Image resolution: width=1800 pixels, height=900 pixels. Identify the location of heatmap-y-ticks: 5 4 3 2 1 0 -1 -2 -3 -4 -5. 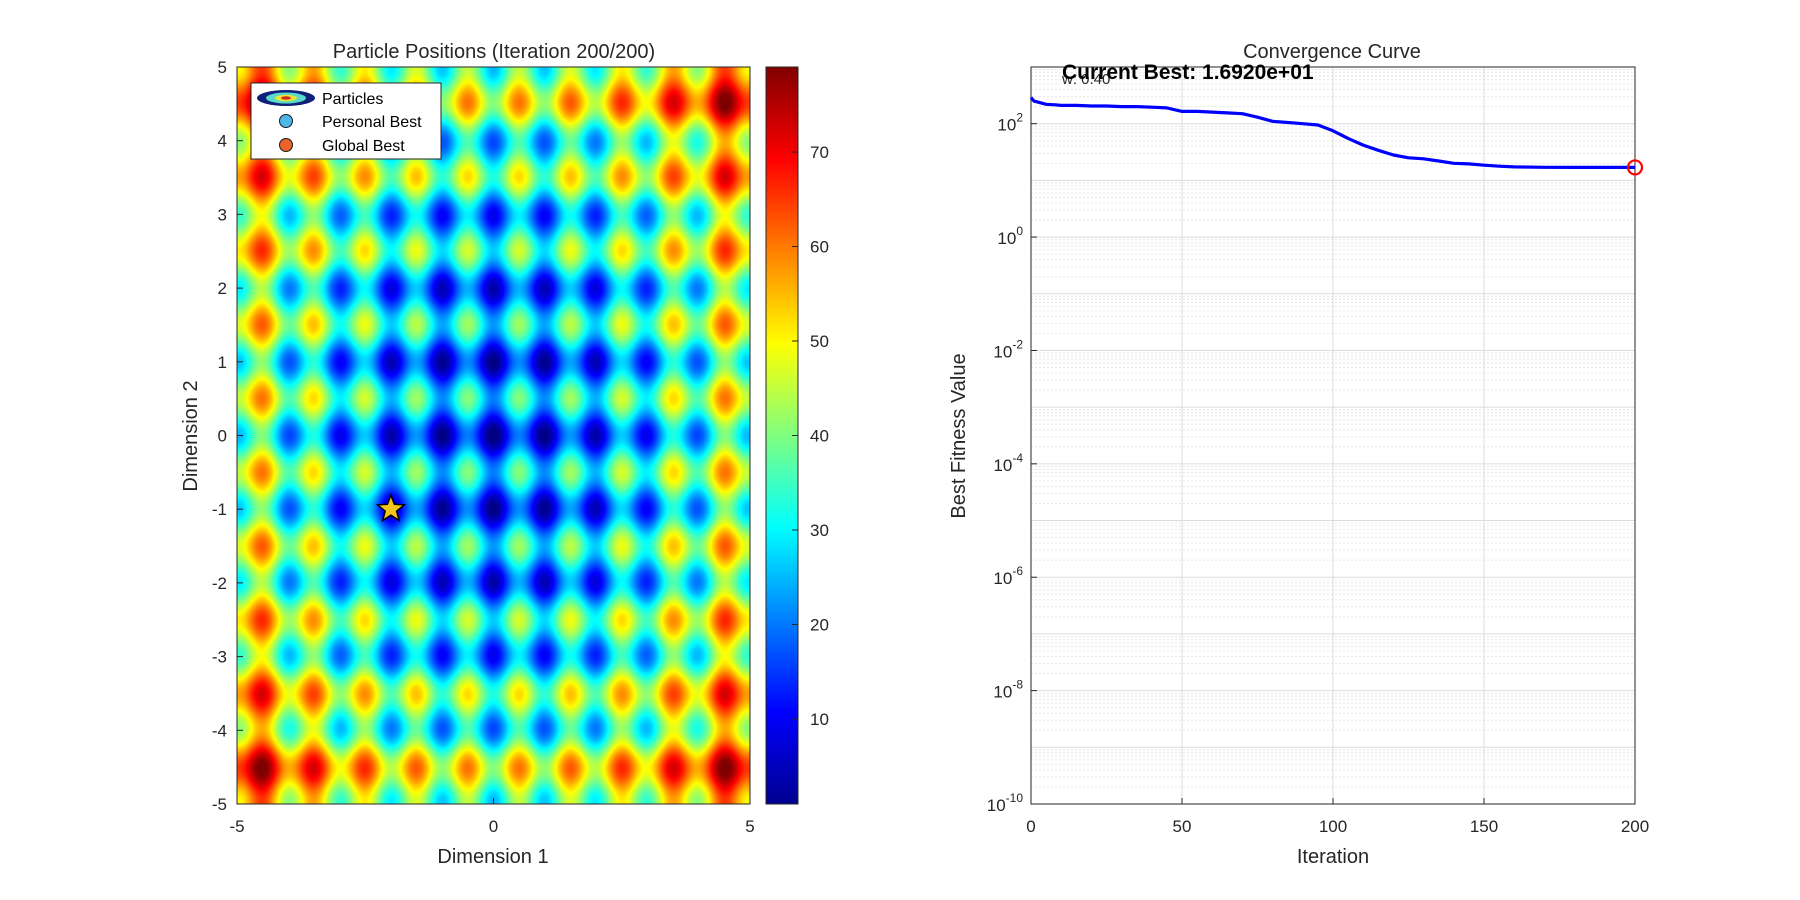
(227, 436).